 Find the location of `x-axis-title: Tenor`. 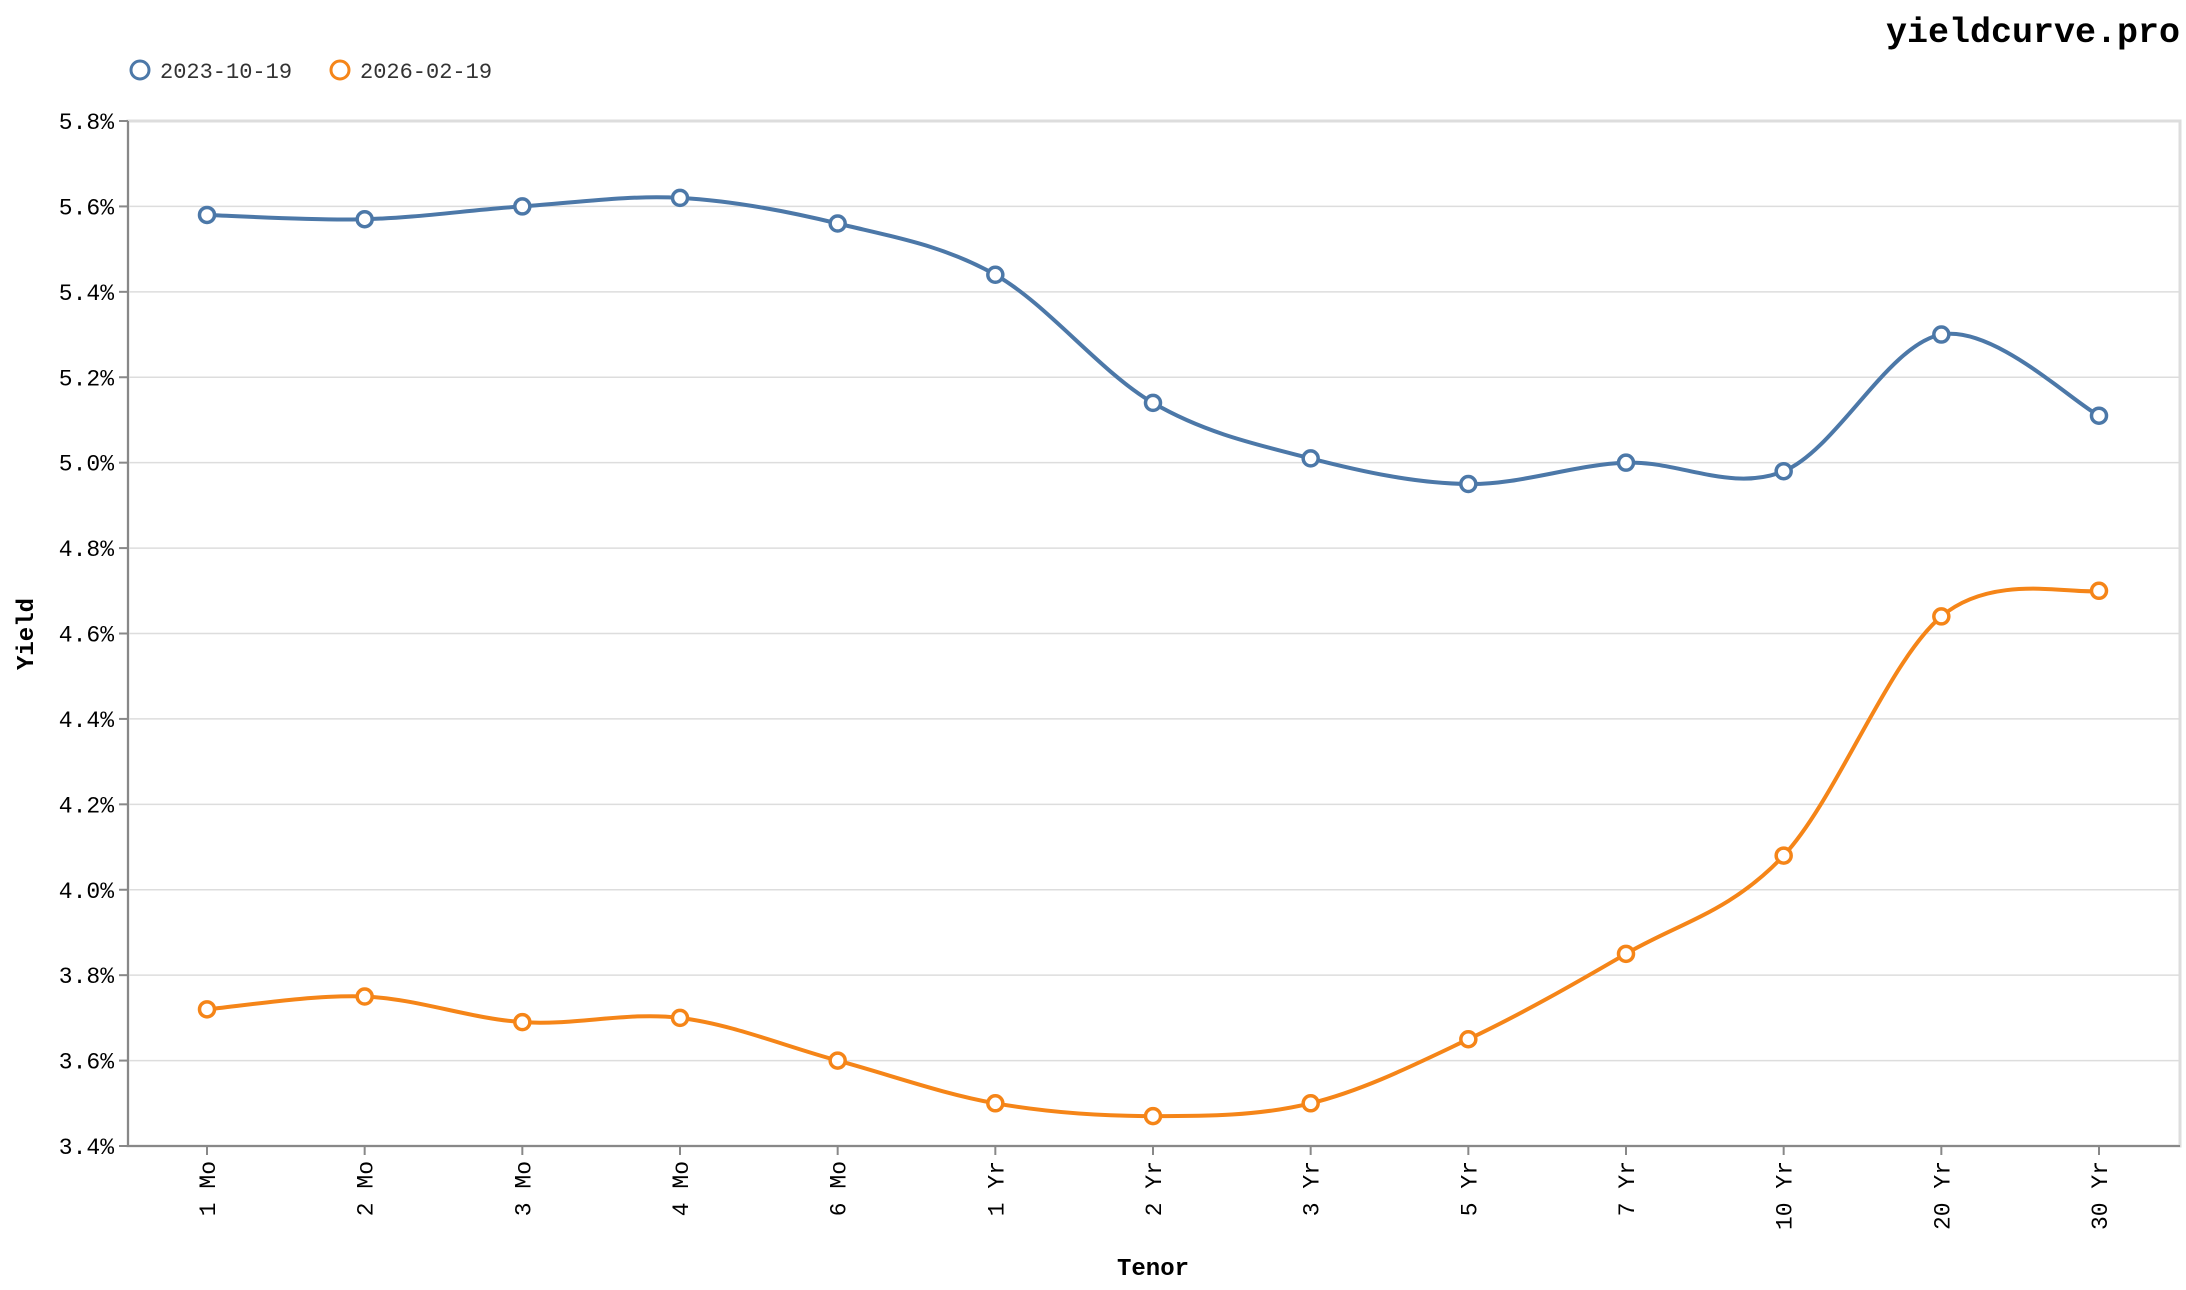

x-axis-title: Tenor is located at coordinates (1153, 1269).